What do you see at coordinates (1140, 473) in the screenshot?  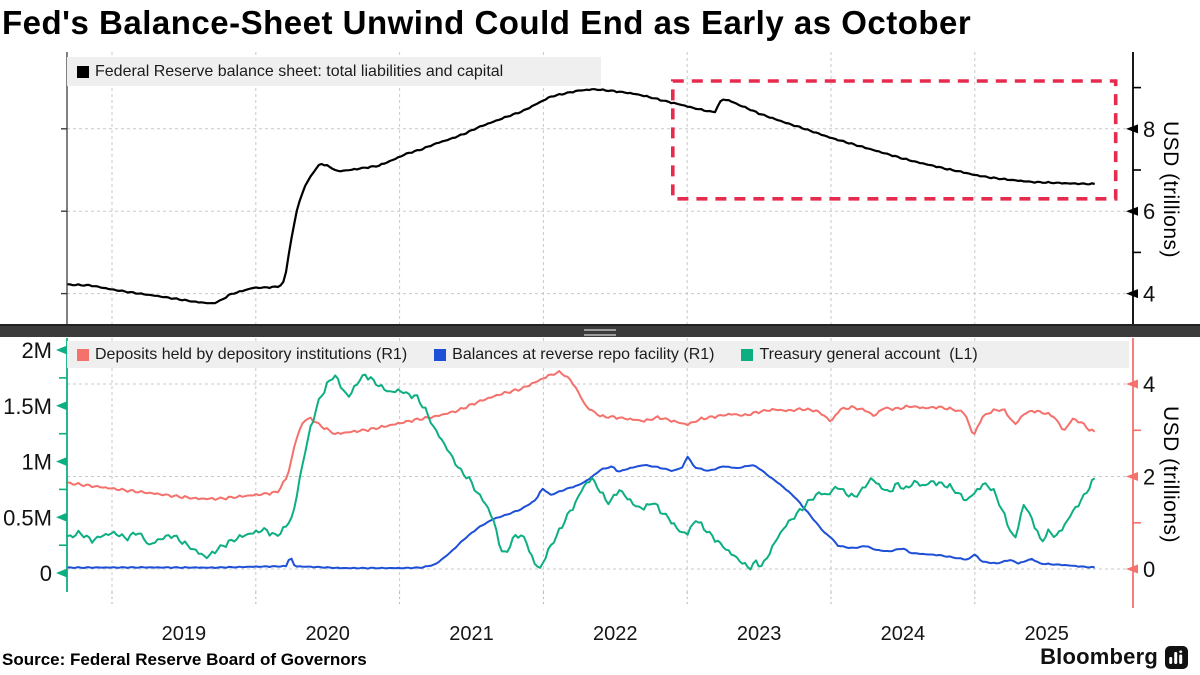 I see `right-axis: 0 2 4` at bounding box center [1140, 473].